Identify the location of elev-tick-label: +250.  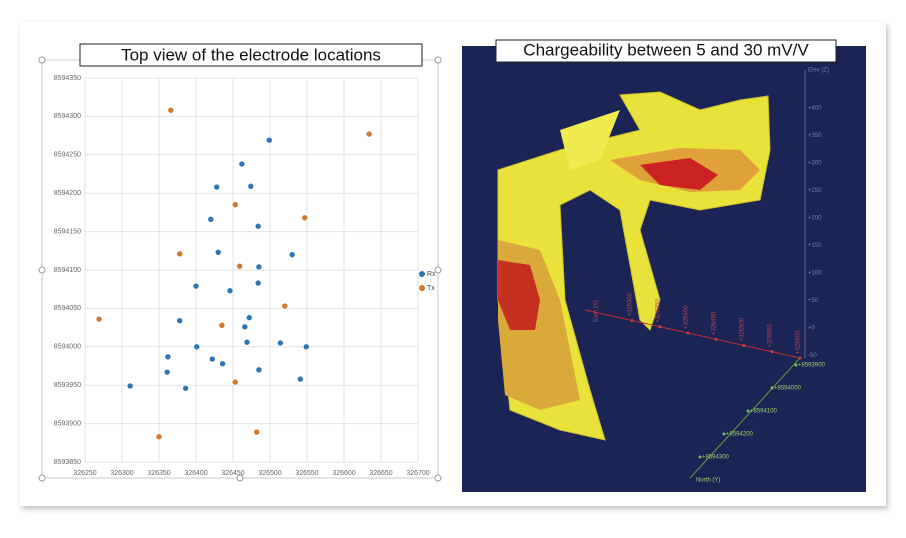
(815, 191).